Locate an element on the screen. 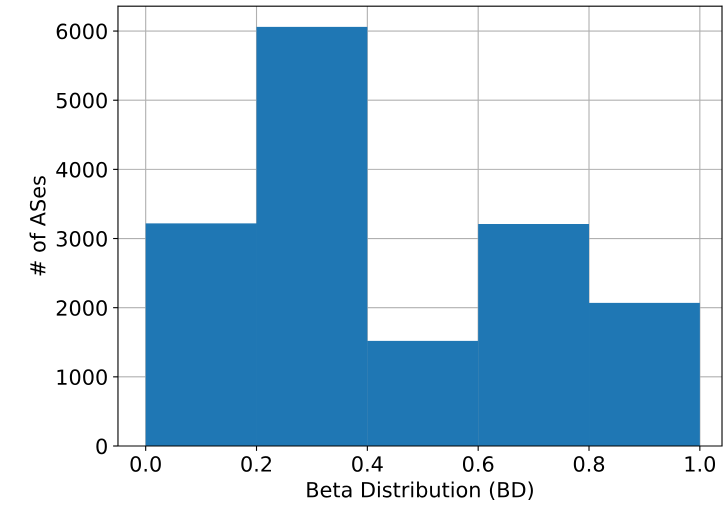 The height and width of the screenshot is (514, 726). x-tick-label: 0.0 is located at coordinates (145, 464).